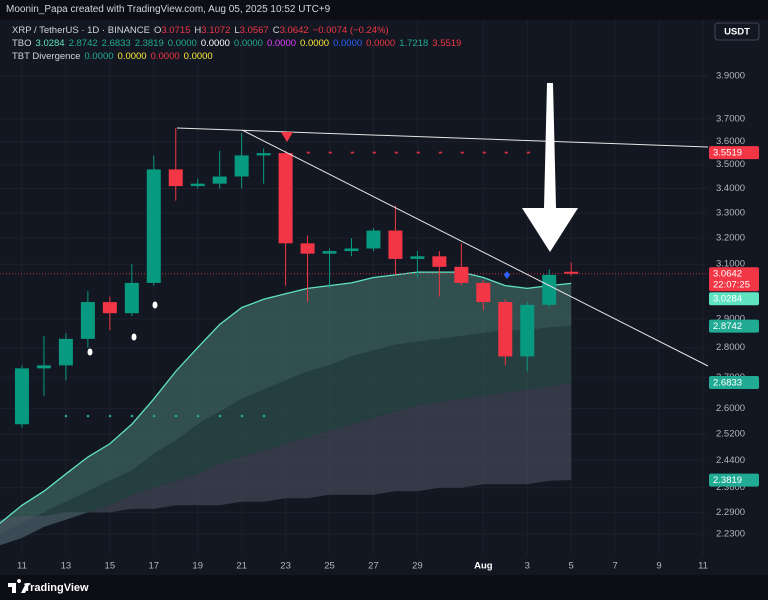  What do you see at coordinates (730, 212) in the screenshot?
I see `y-tick-label: 3.3000` at bounding box center [730, 212].